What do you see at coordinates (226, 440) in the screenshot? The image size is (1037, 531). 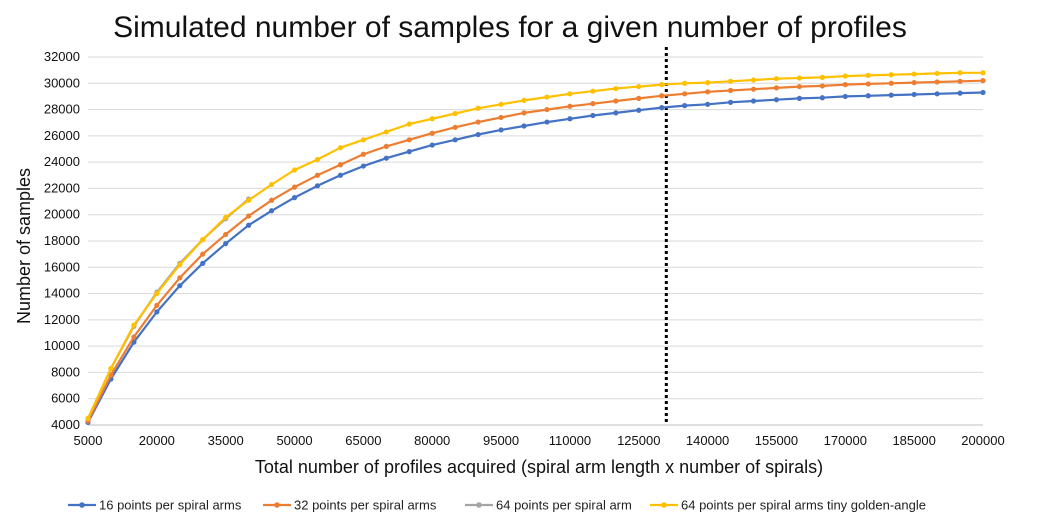 I see `x-tick-label: 35000` at bounding box center [226, 440].